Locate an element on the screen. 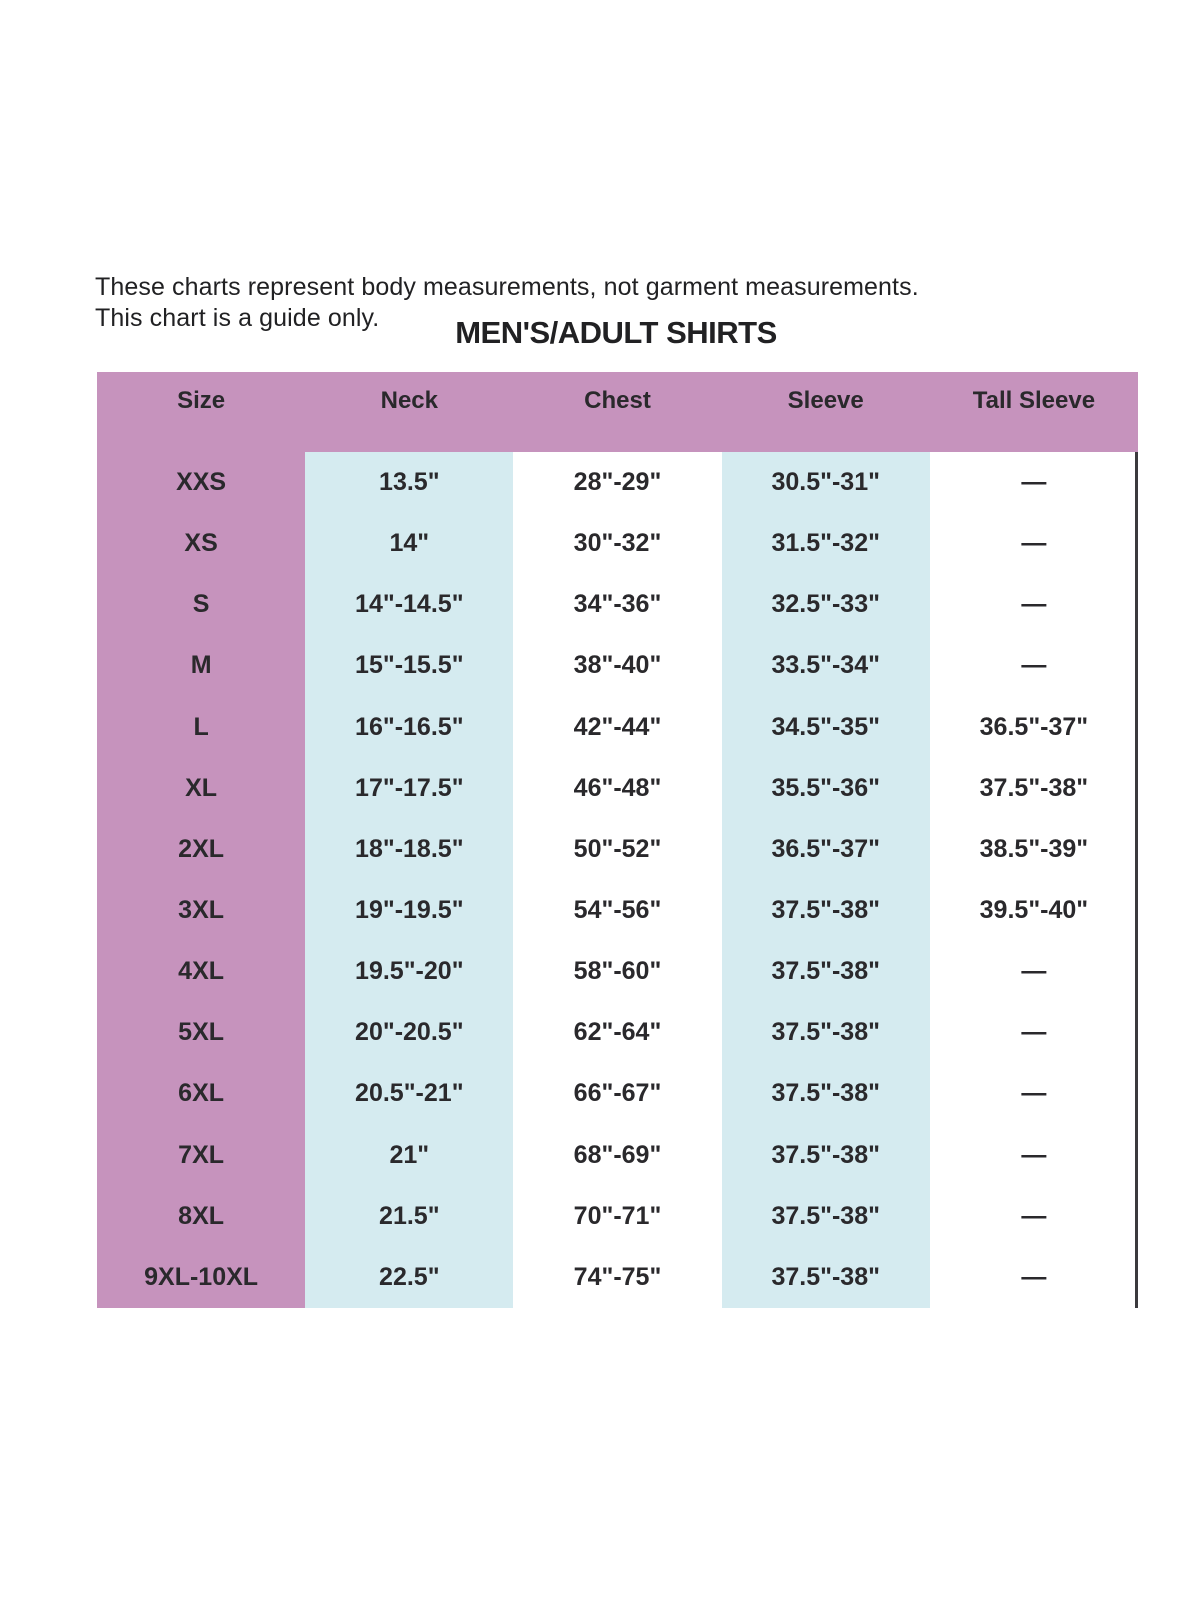 This screenshot has width=1200, height=1600. value-cell: 54"-56" is located at coordinates (617, 910).